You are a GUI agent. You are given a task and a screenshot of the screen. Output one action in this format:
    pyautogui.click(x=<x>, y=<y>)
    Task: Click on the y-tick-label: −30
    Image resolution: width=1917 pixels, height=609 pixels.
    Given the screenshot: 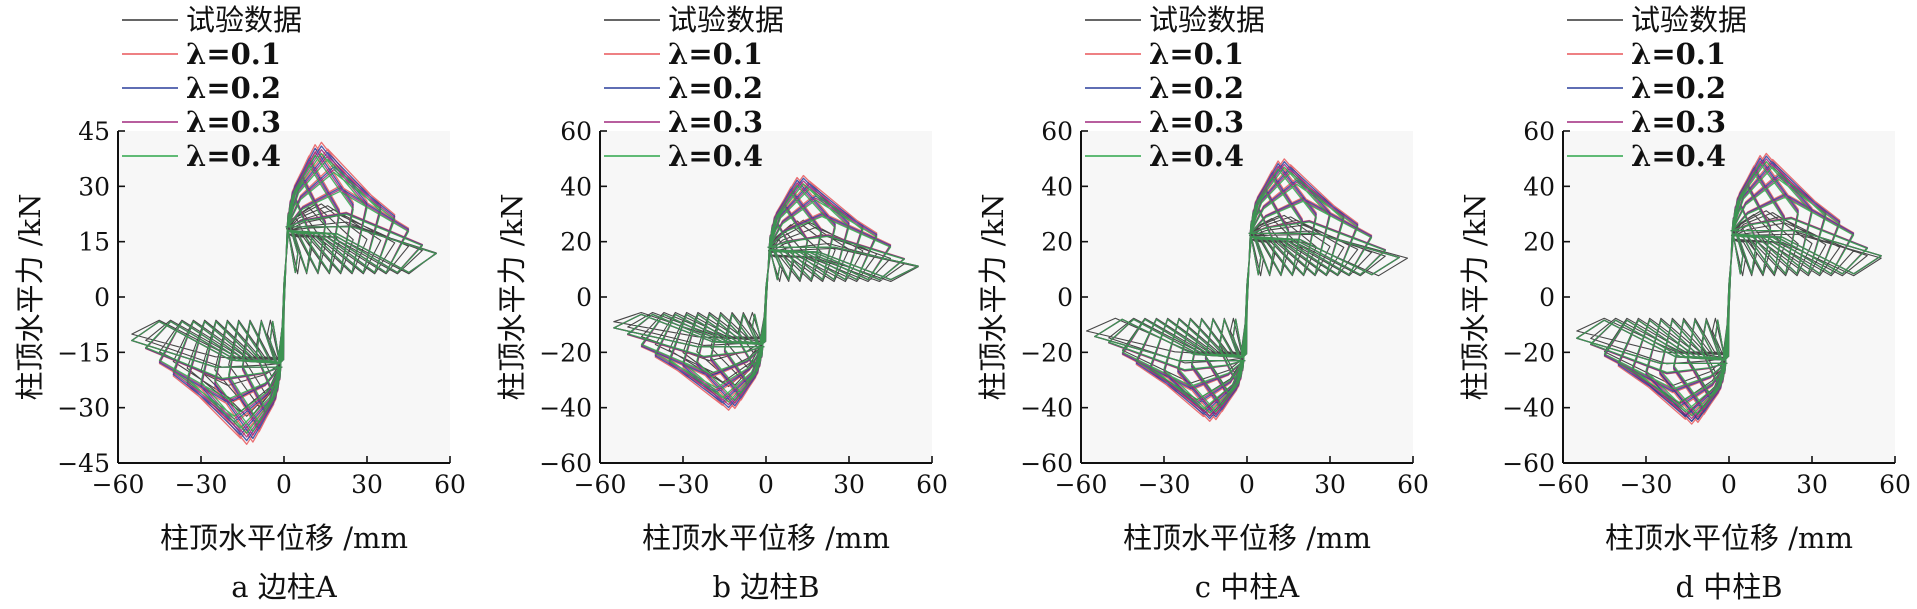 What is the action you would take?
    pyautogui.click(x=83, y=408)
    